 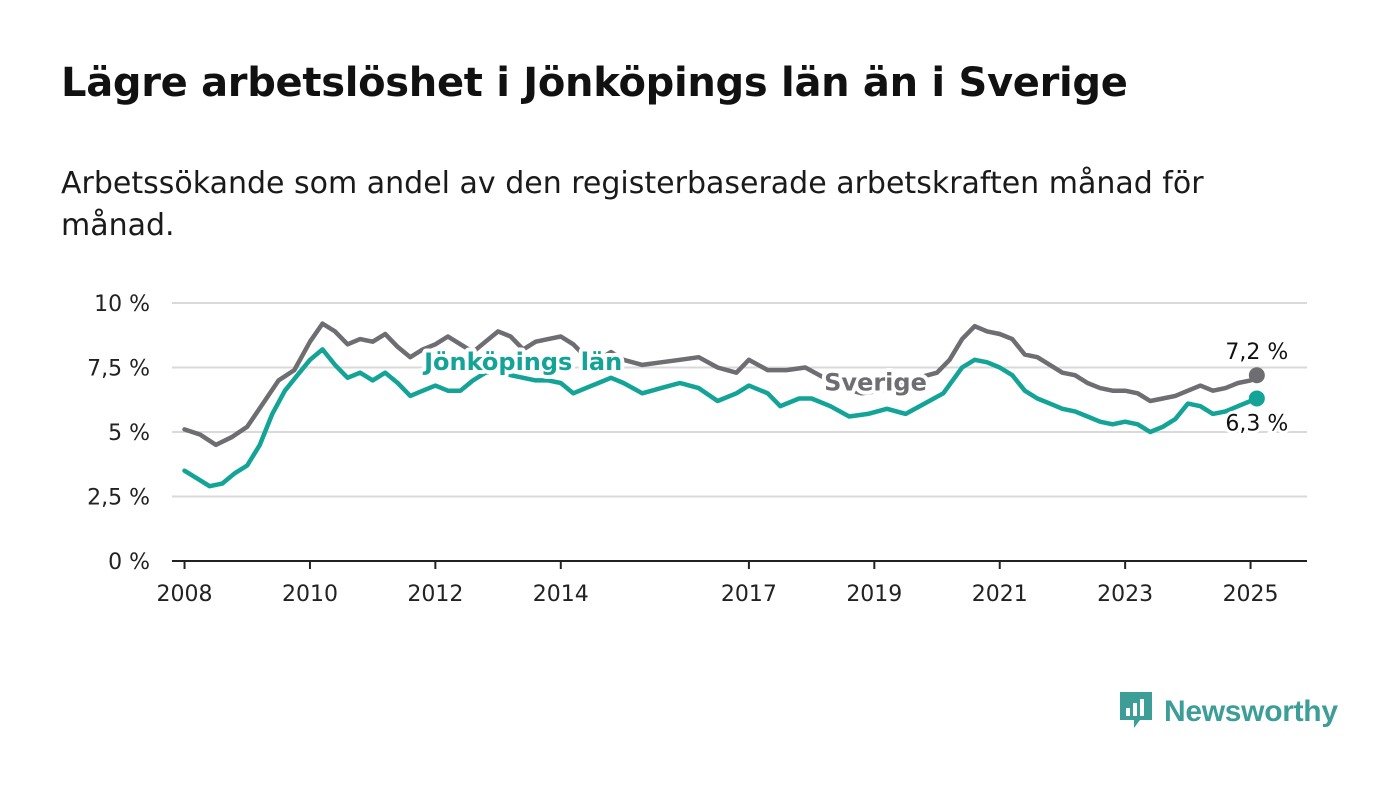 What do you see at coordinates (561, 594) in the screenshot?
I see `x-tick-label: 2014` at bounding box center [561, 594].